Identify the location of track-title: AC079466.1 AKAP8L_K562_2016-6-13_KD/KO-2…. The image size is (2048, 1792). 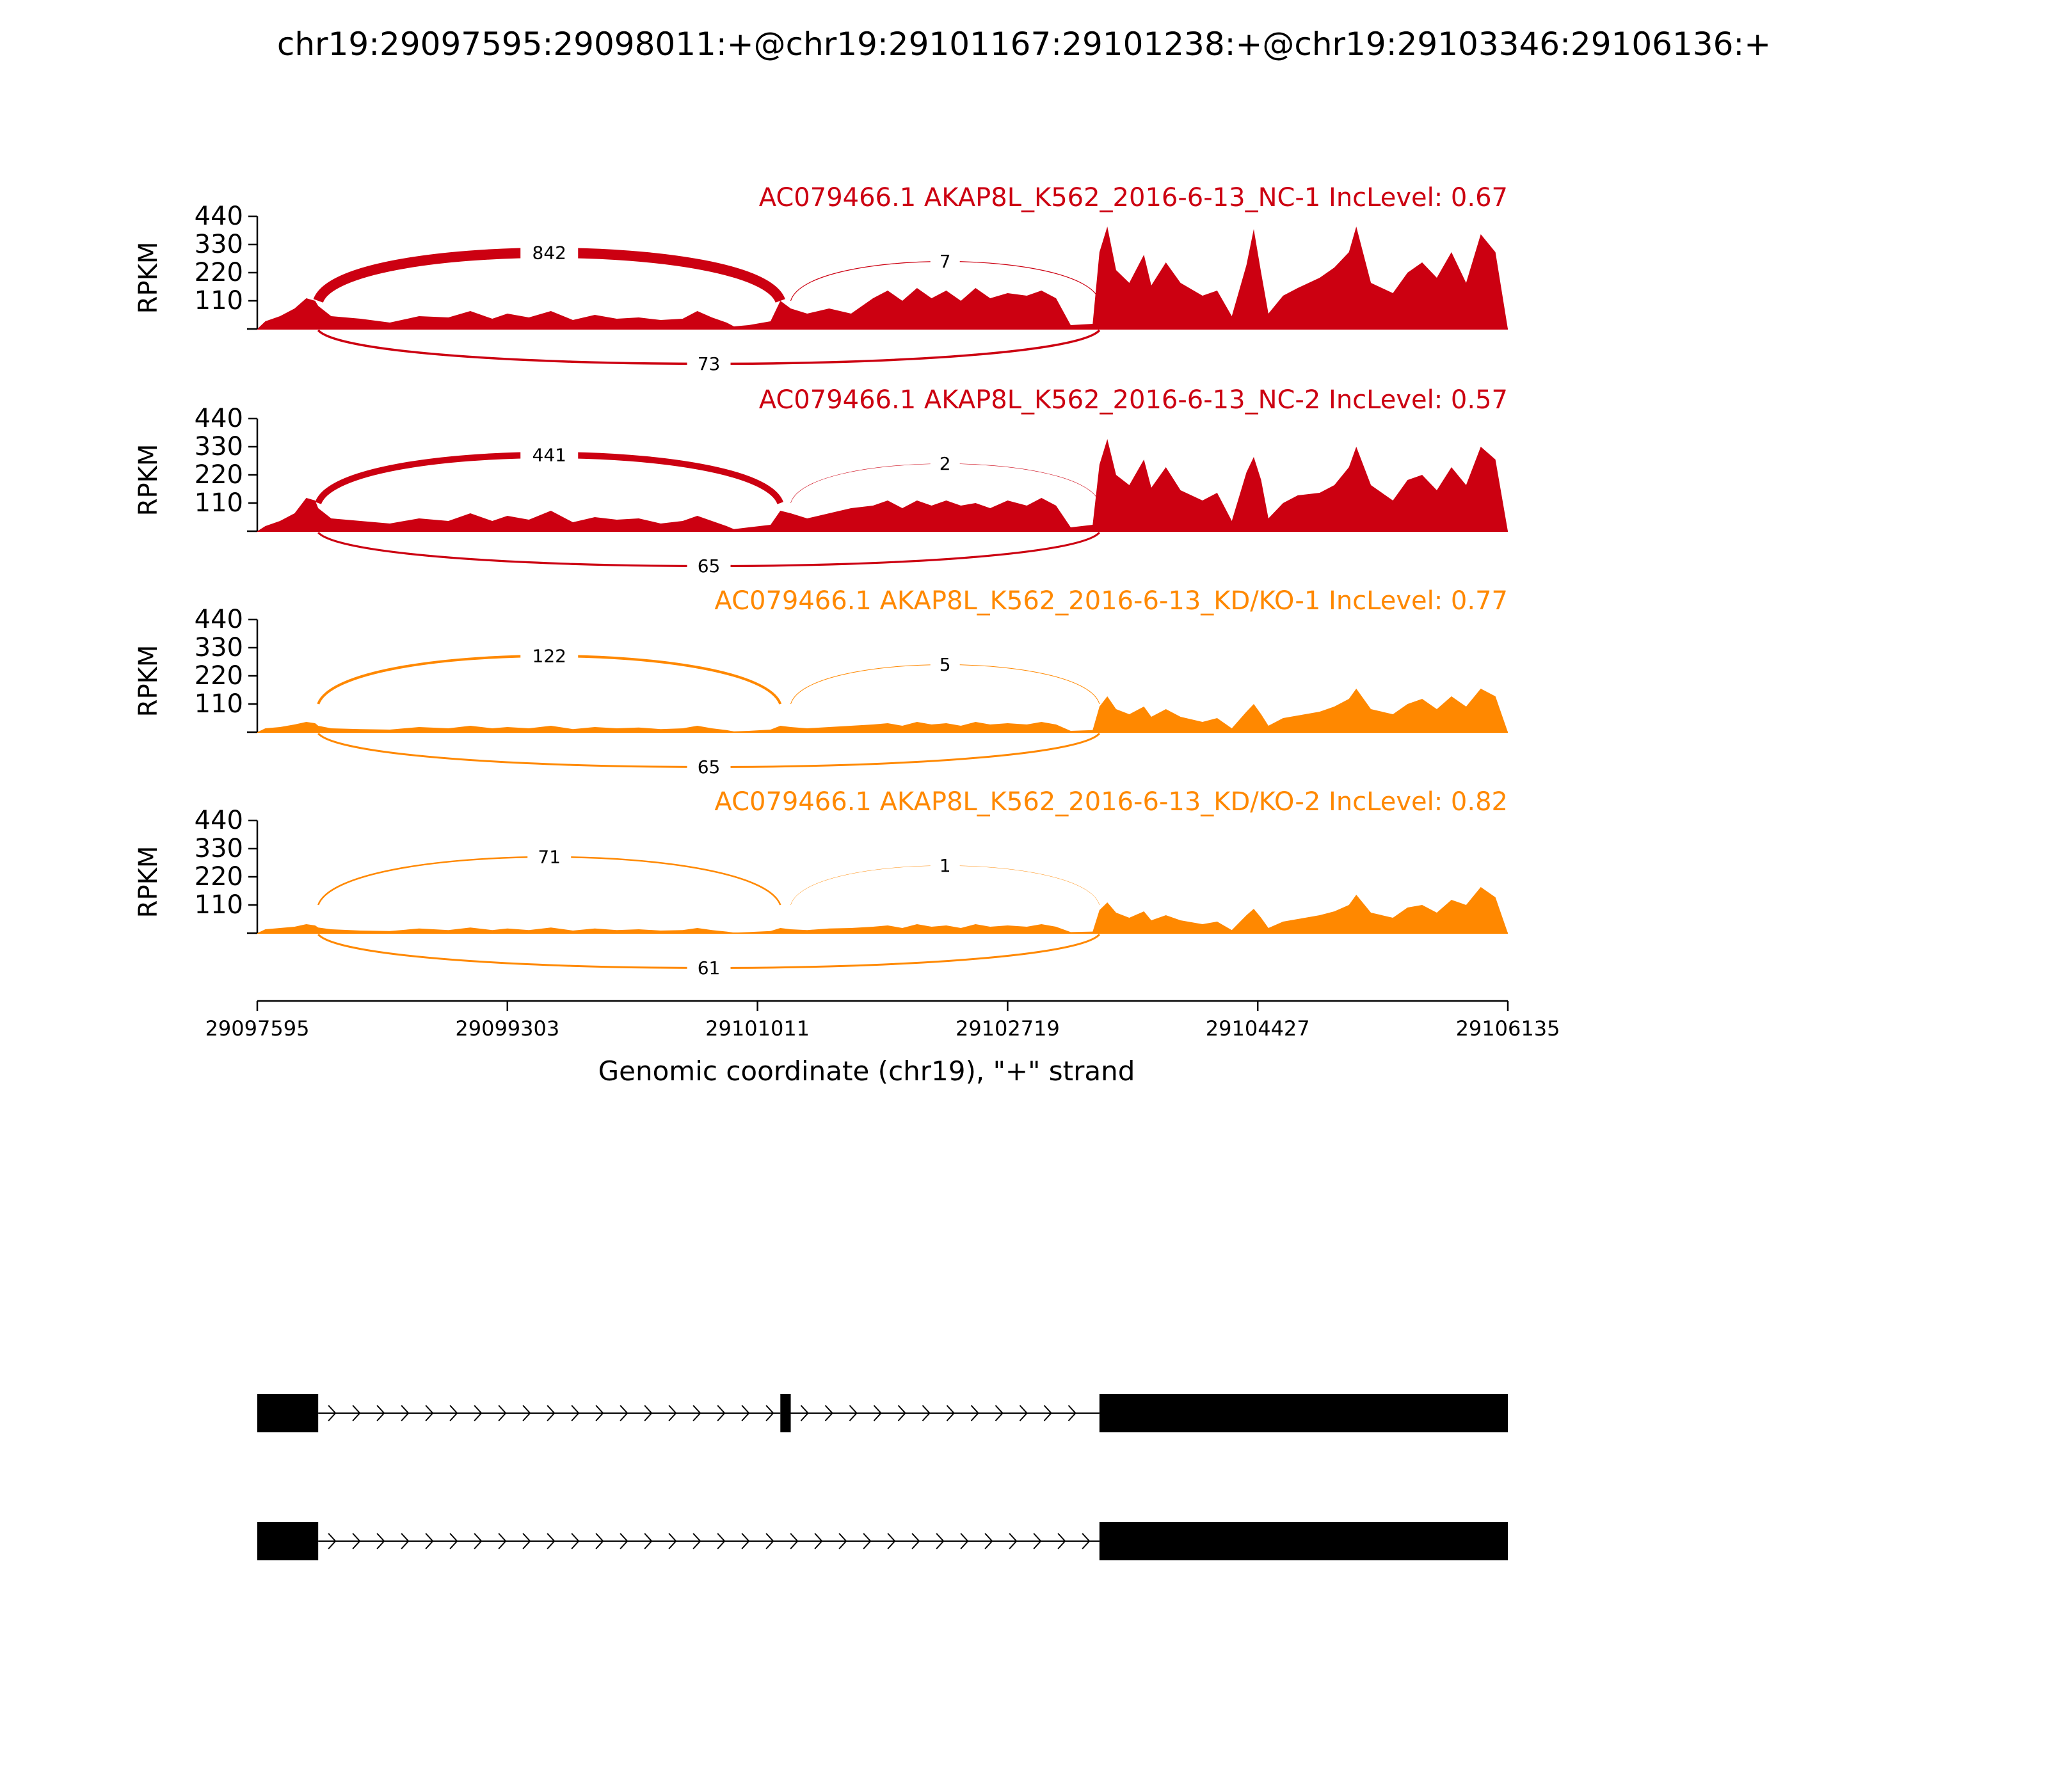
(1111, 802).